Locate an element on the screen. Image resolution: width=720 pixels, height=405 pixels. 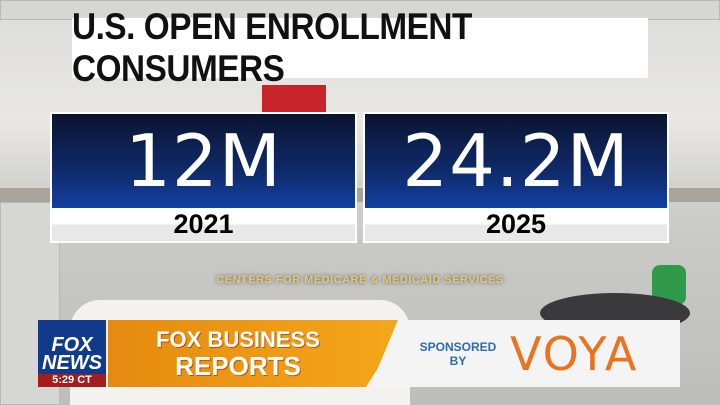
network-logo-text: FOX NEWS is located at coordinates (72, 354).